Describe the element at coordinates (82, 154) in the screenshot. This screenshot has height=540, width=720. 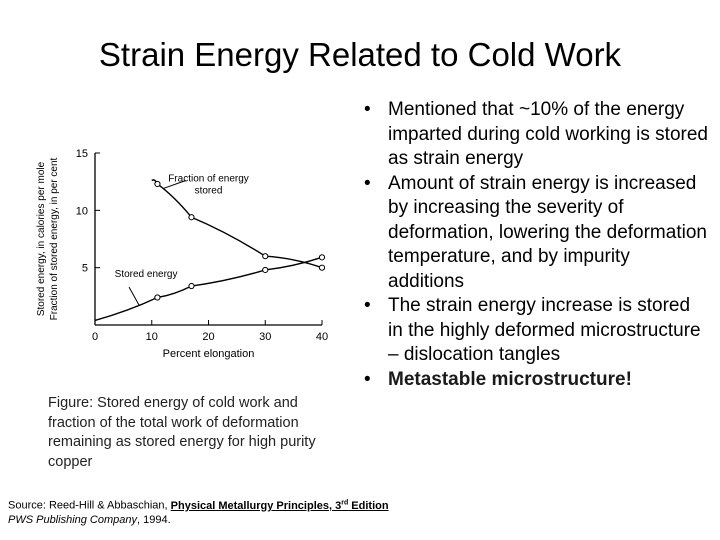
I see `y-tick-label: 15` at that location.